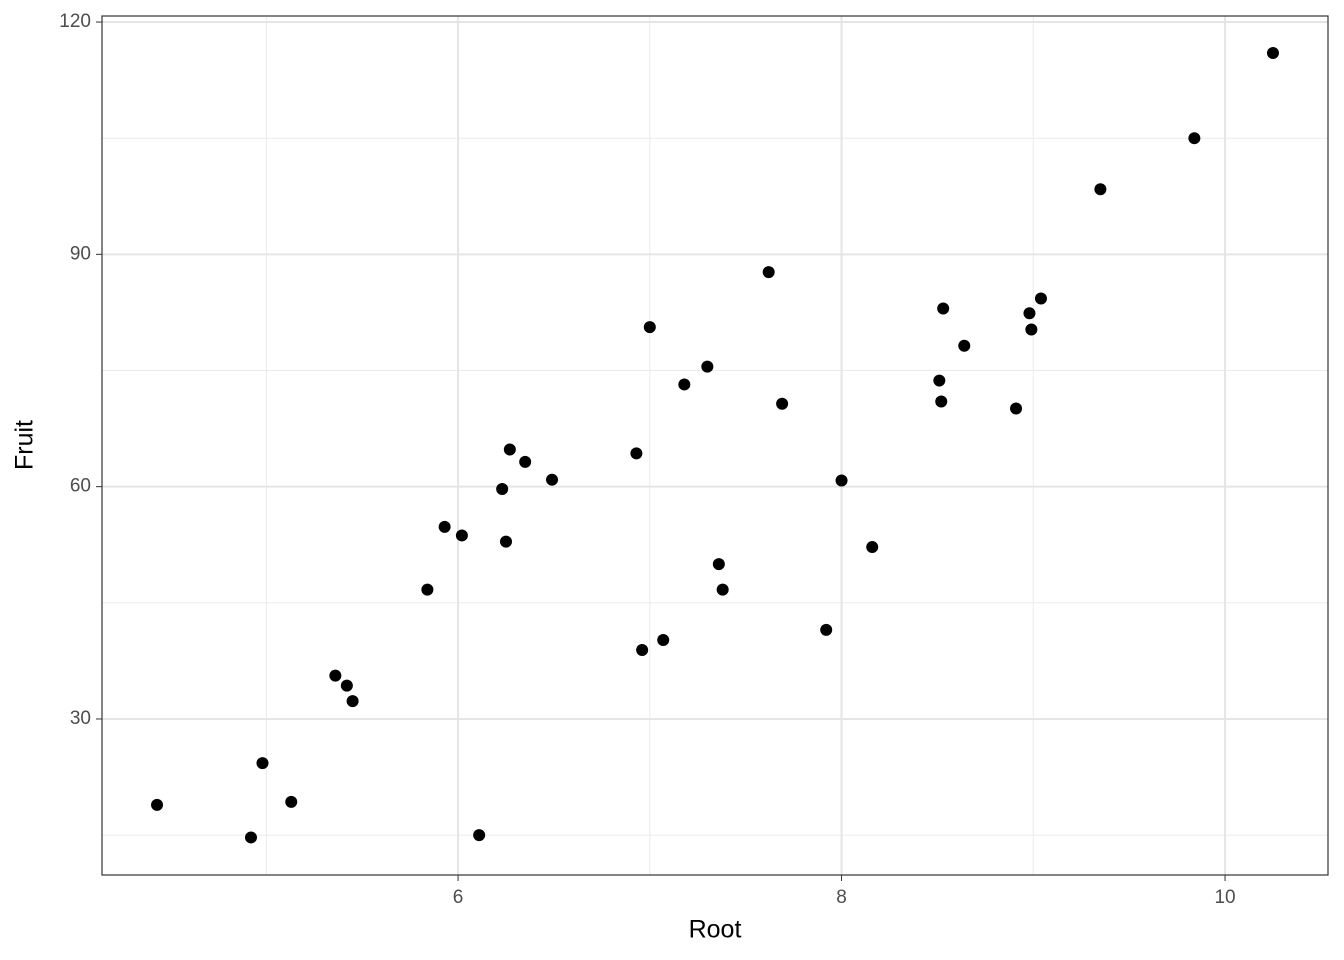 The height and width of the screenshot is (960, 1344). I want to click on x-axis-title: Root, so click(715, 930).